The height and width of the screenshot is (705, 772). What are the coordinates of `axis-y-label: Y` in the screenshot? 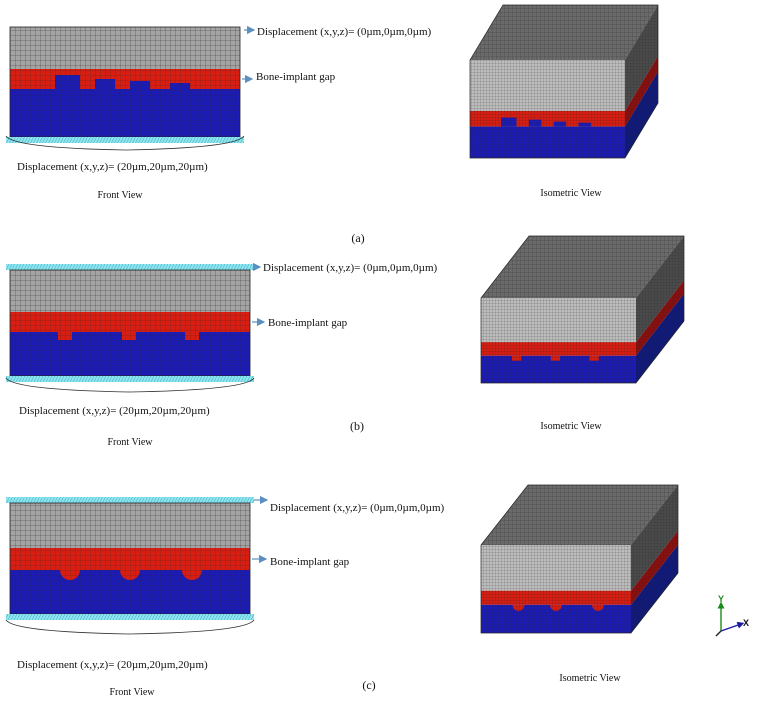 It's located at (721, 599).